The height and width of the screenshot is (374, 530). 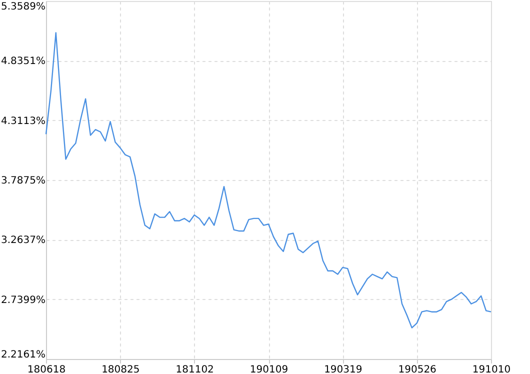 What do you see at coordinates (491, 369) in the screenshot?
I see `x-tick-label: 191010` at bounding box center [491, 369].